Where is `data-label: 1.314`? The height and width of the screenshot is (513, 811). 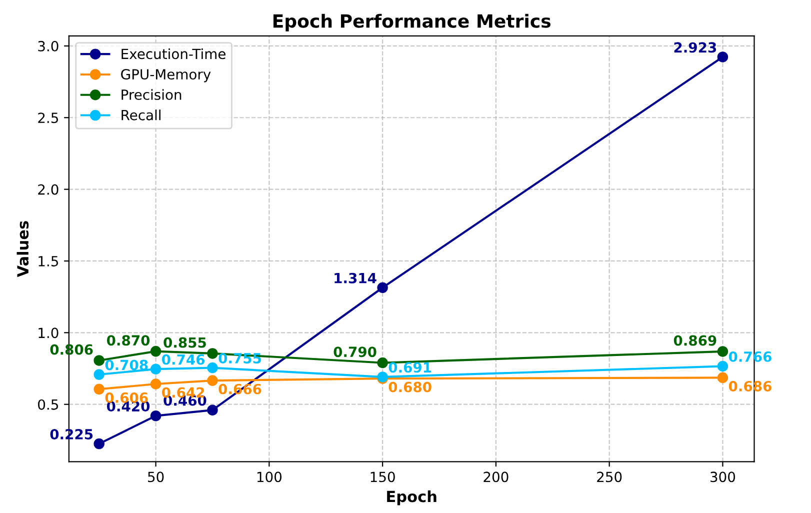
data-label: 1.314 is located at coordinates (355, 278).